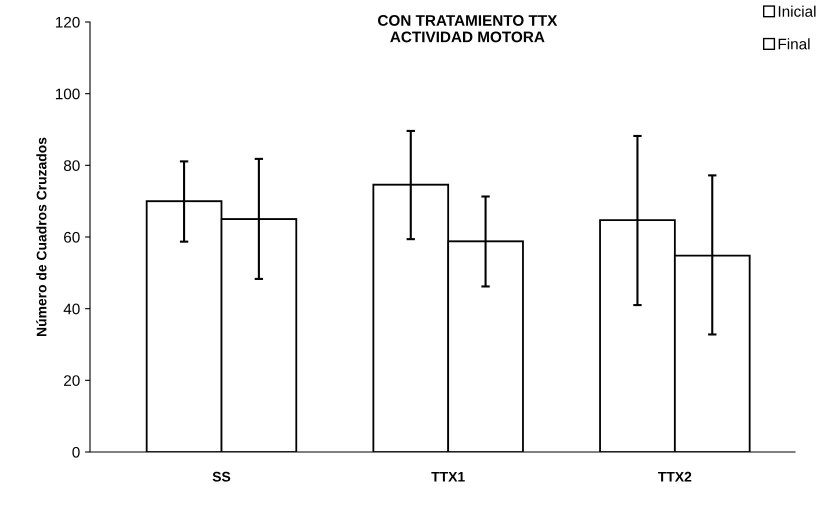  I want to click on y-tick-label: 60, so click(72, 237).